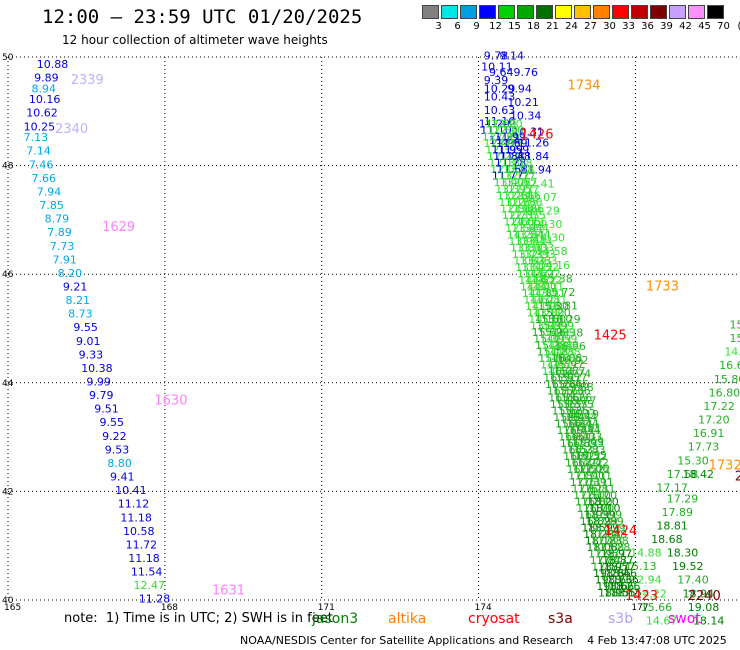  Describe the element at coordinates (607, 515) in the screenshot. I see `data-point-jason3: 17.99` at that location.